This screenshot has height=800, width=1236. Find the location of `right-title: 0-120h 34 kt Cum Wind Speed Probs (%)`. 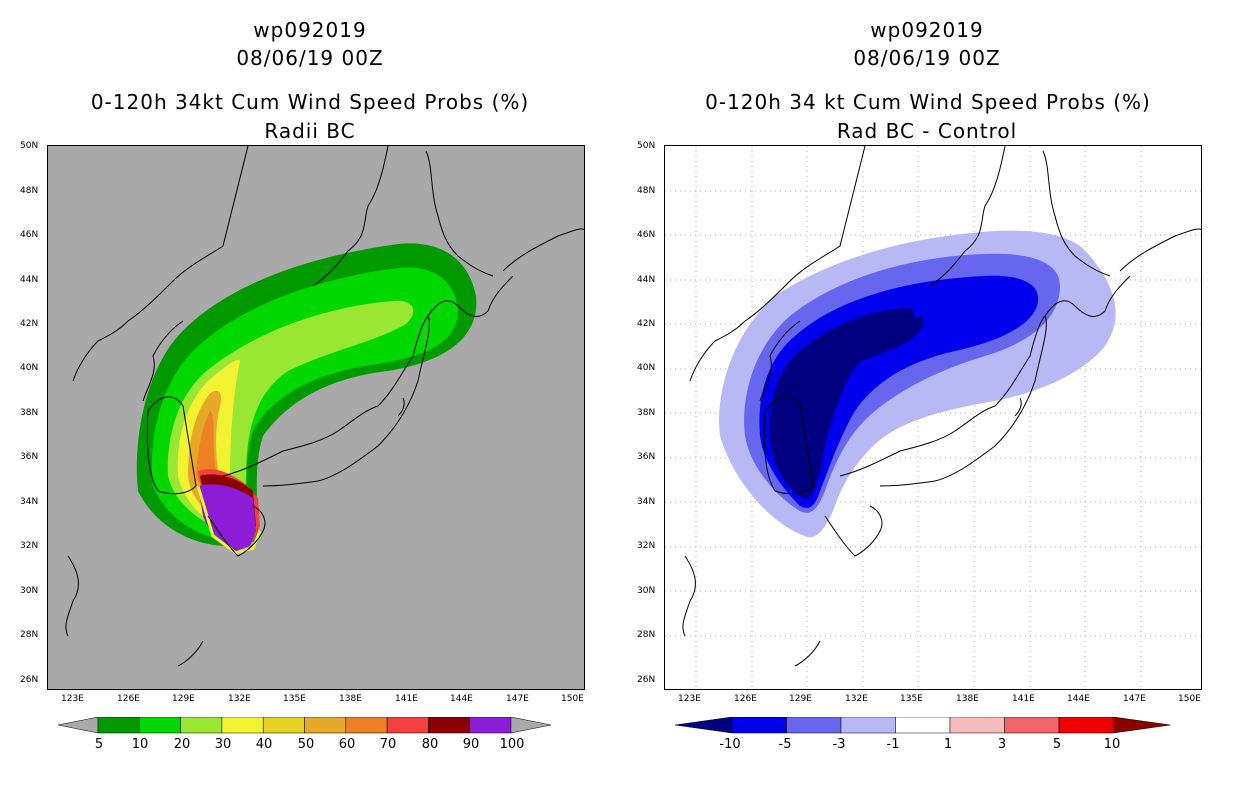

right-title: 0-120h 34 kt Cum Wind Speed Probs (%) is located at coordinates (928, 102).